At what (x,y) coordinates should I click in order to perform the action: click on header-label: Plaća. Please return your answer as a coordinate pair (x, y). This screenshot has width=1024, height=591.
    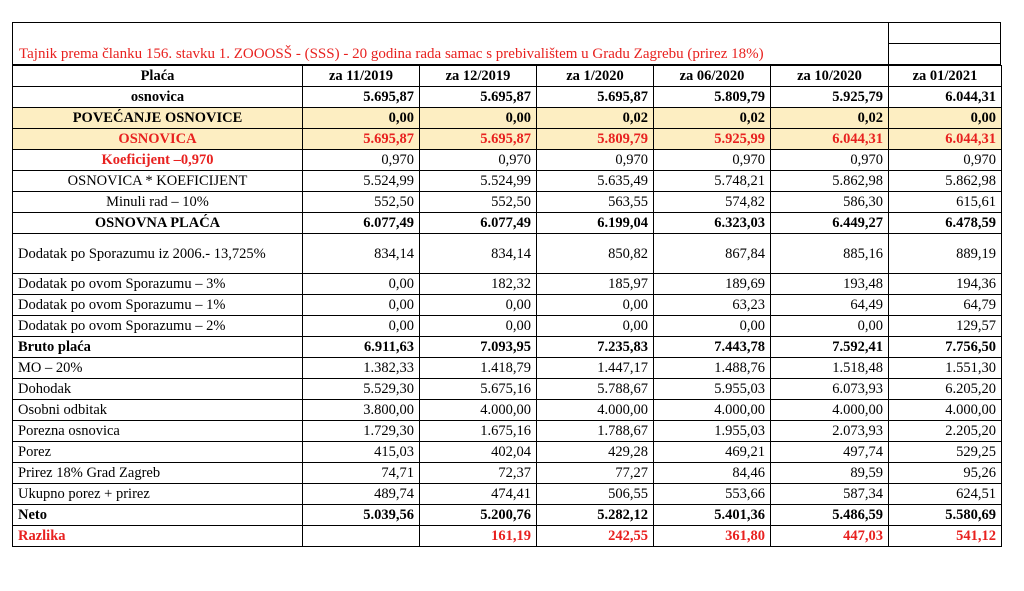
    Looking at the image, I should click on (157, 76).